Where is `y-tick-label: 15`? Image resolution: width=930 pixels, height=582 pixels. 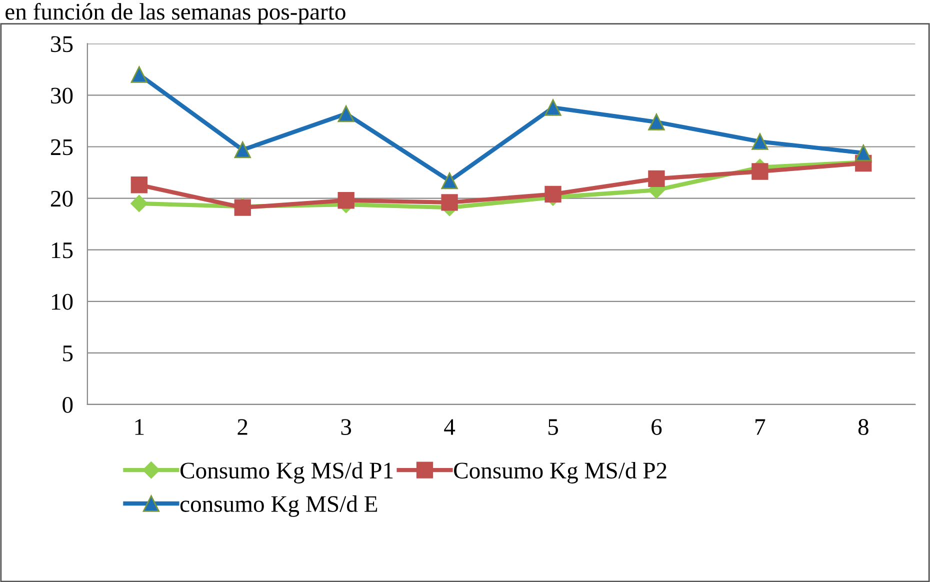
y-tick-label: 15 is located at coordinates (62, 250).